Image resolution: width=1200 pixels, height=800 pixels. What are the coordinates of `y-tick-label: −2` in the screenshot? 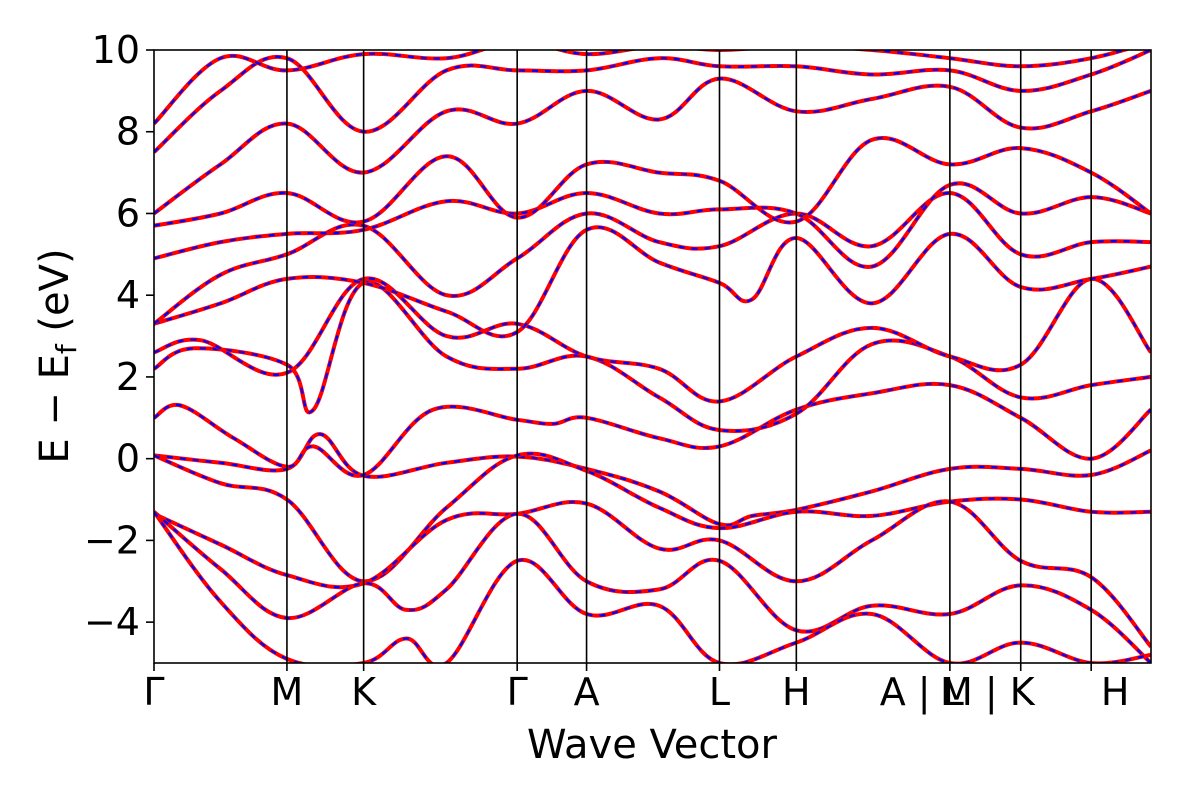 It's located at (112, 540).